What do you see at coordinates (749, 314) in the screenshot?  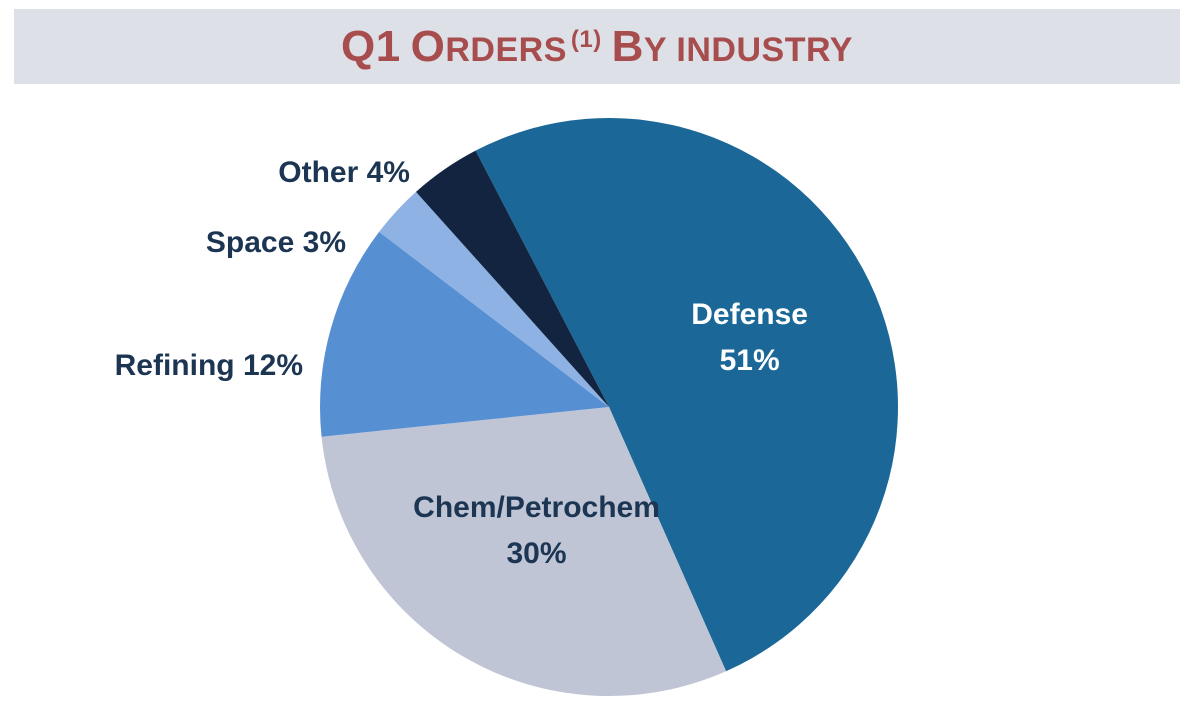 I see `slice-label-defense-line-1: Defense` at bounding box center [749, 314].